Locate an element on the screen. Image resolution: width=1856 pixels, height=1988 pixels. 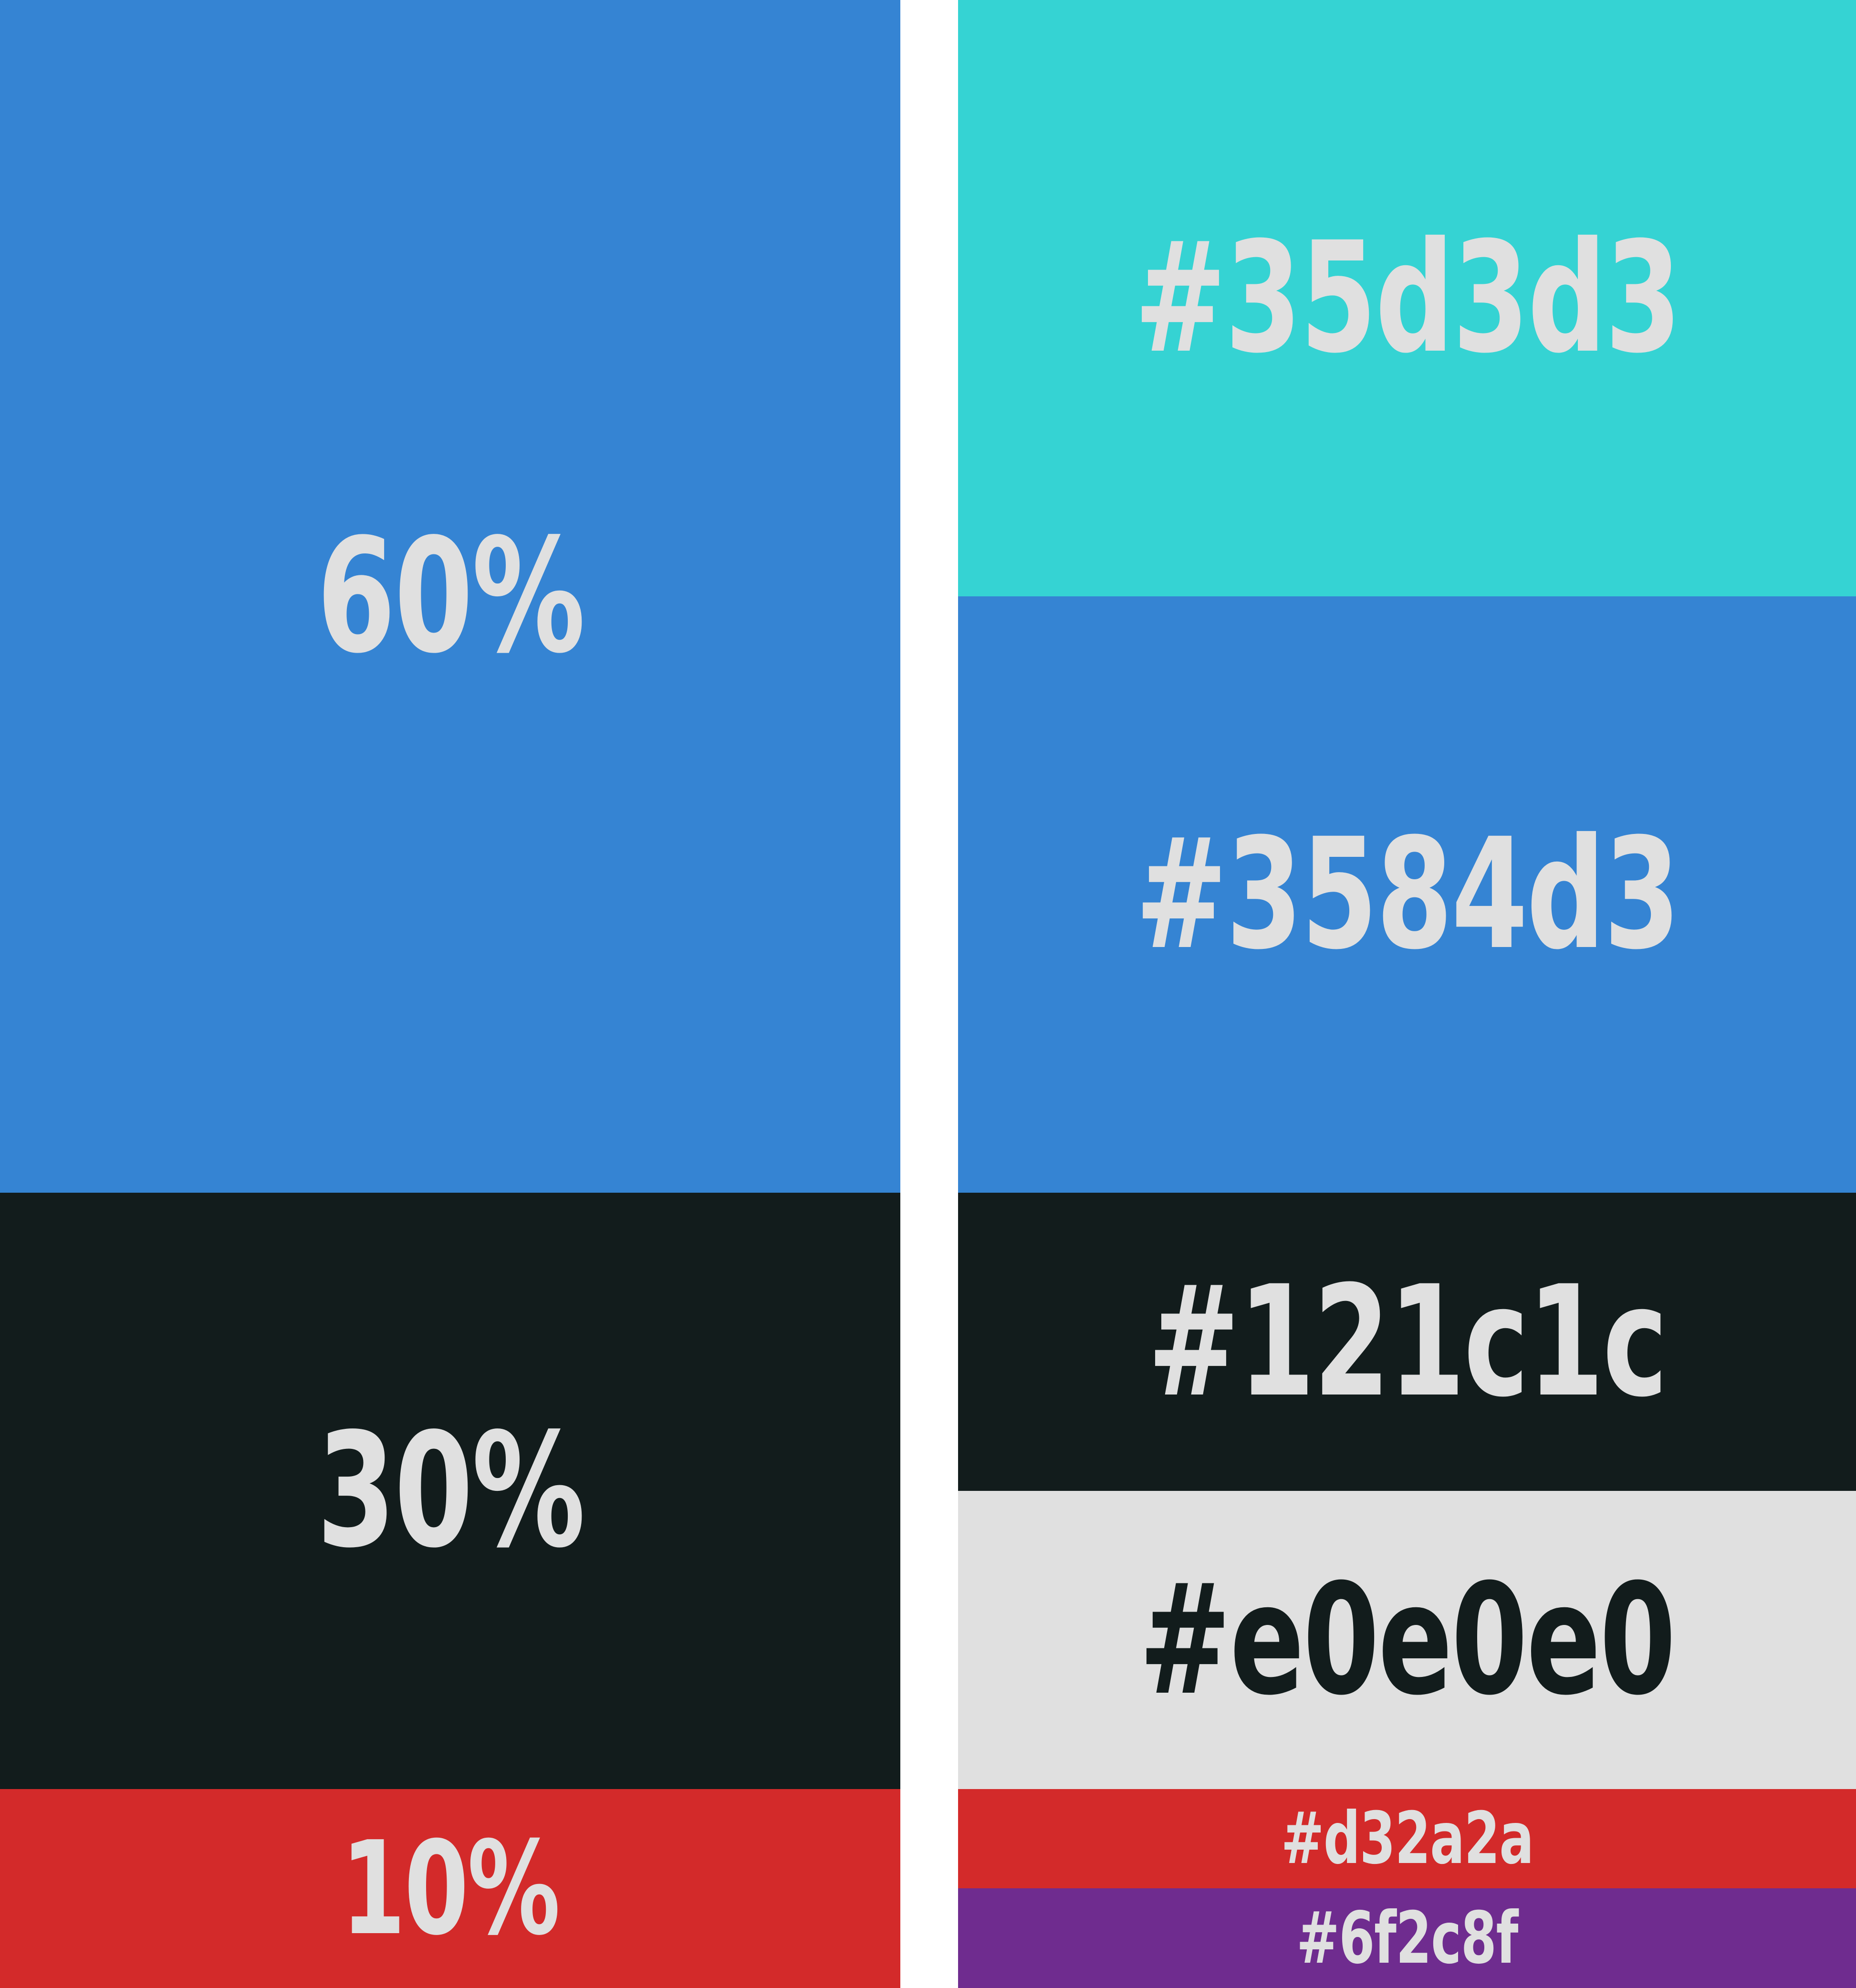
swatch-hex-label: #3584d3 is located at coordinates (1407, 894).